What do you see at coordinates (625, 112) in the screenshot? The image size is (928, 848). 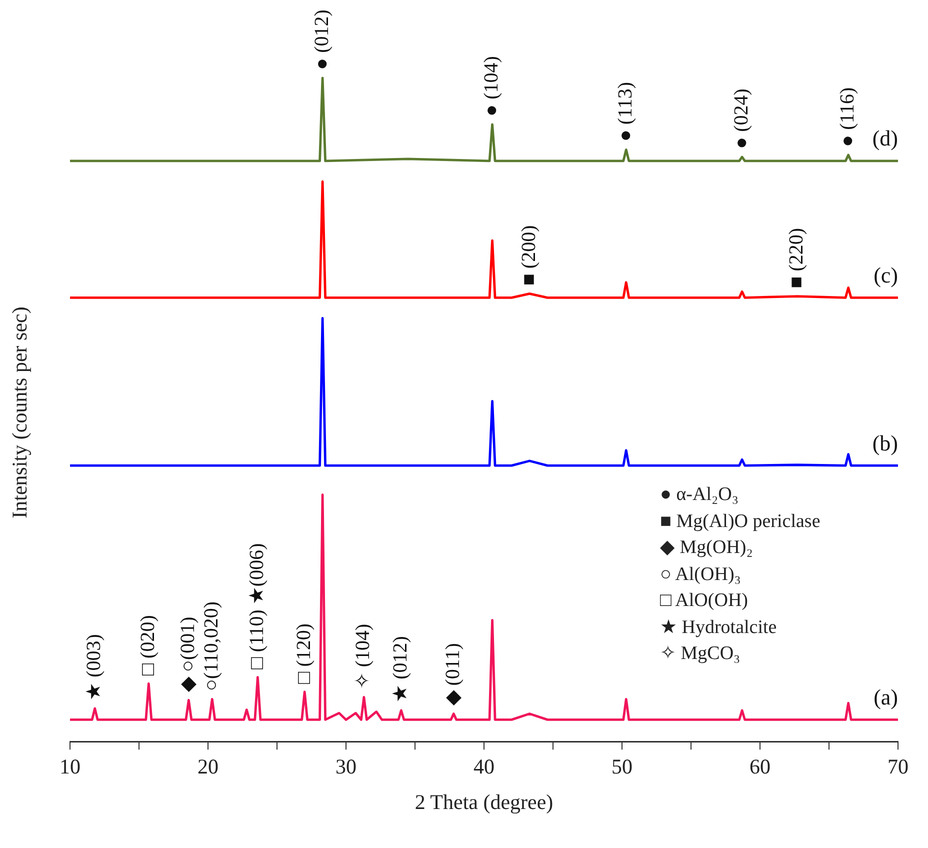 I see `annotation: ● (113)` at bounding box center [625, 112].